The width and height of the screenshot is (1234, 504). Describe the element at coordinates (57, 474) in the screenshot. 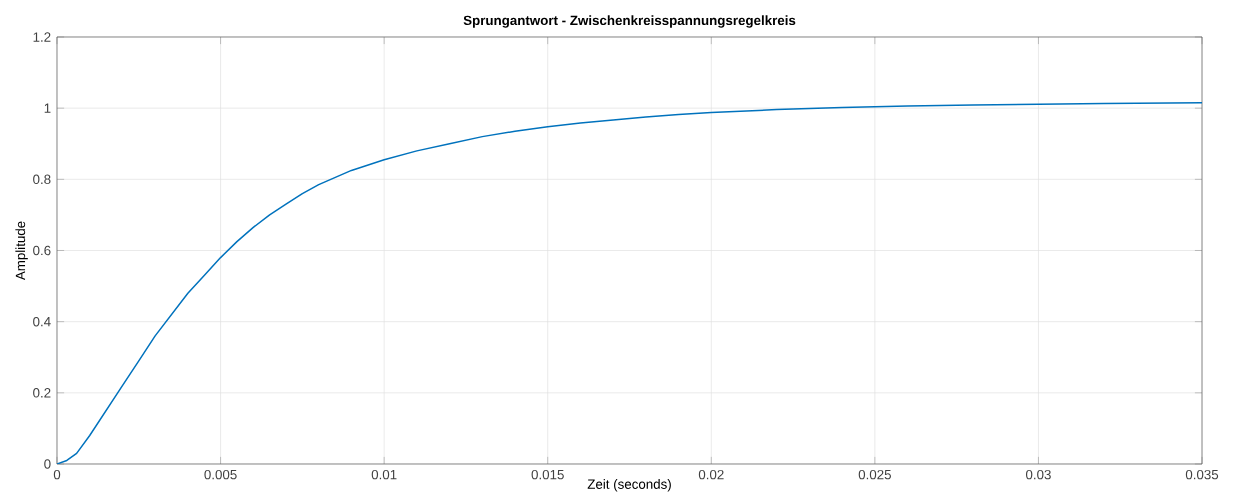

I see `x-tick-label: 0` at that location.